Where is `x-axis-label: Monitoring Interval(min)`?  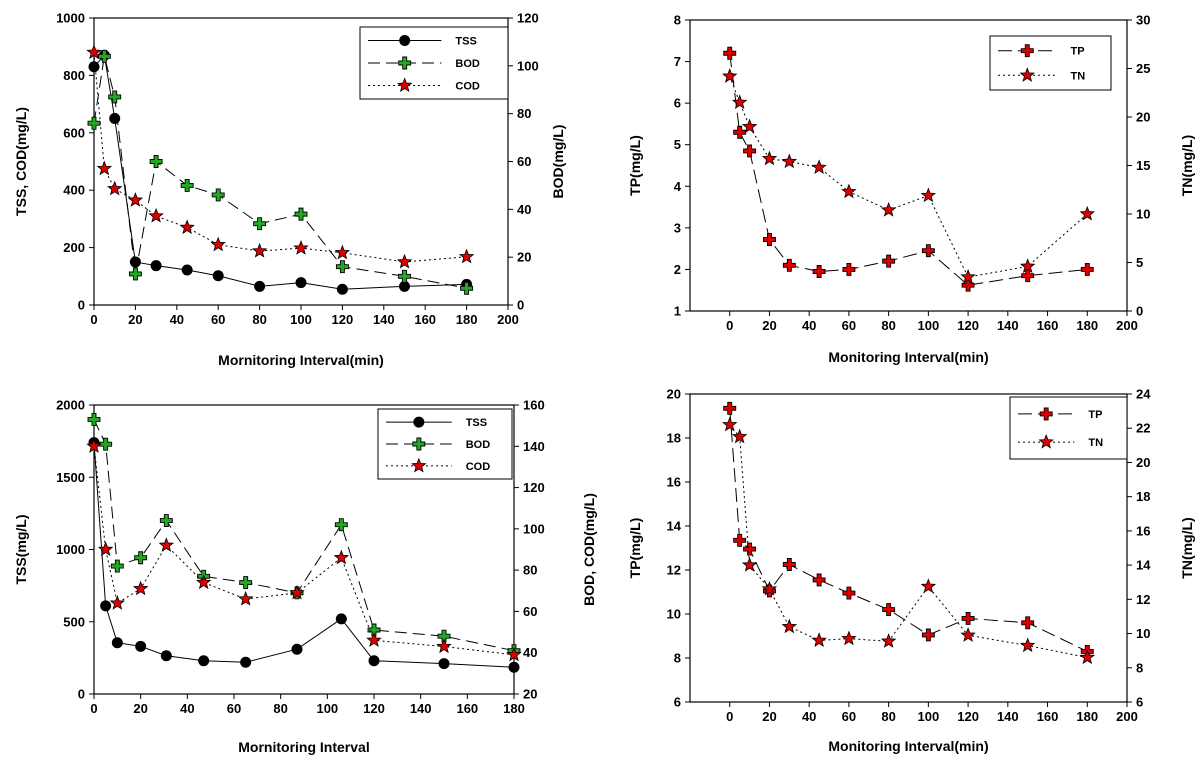 x-axis-label: Monitoring Interval(min) is located at coordinates (908, 357).